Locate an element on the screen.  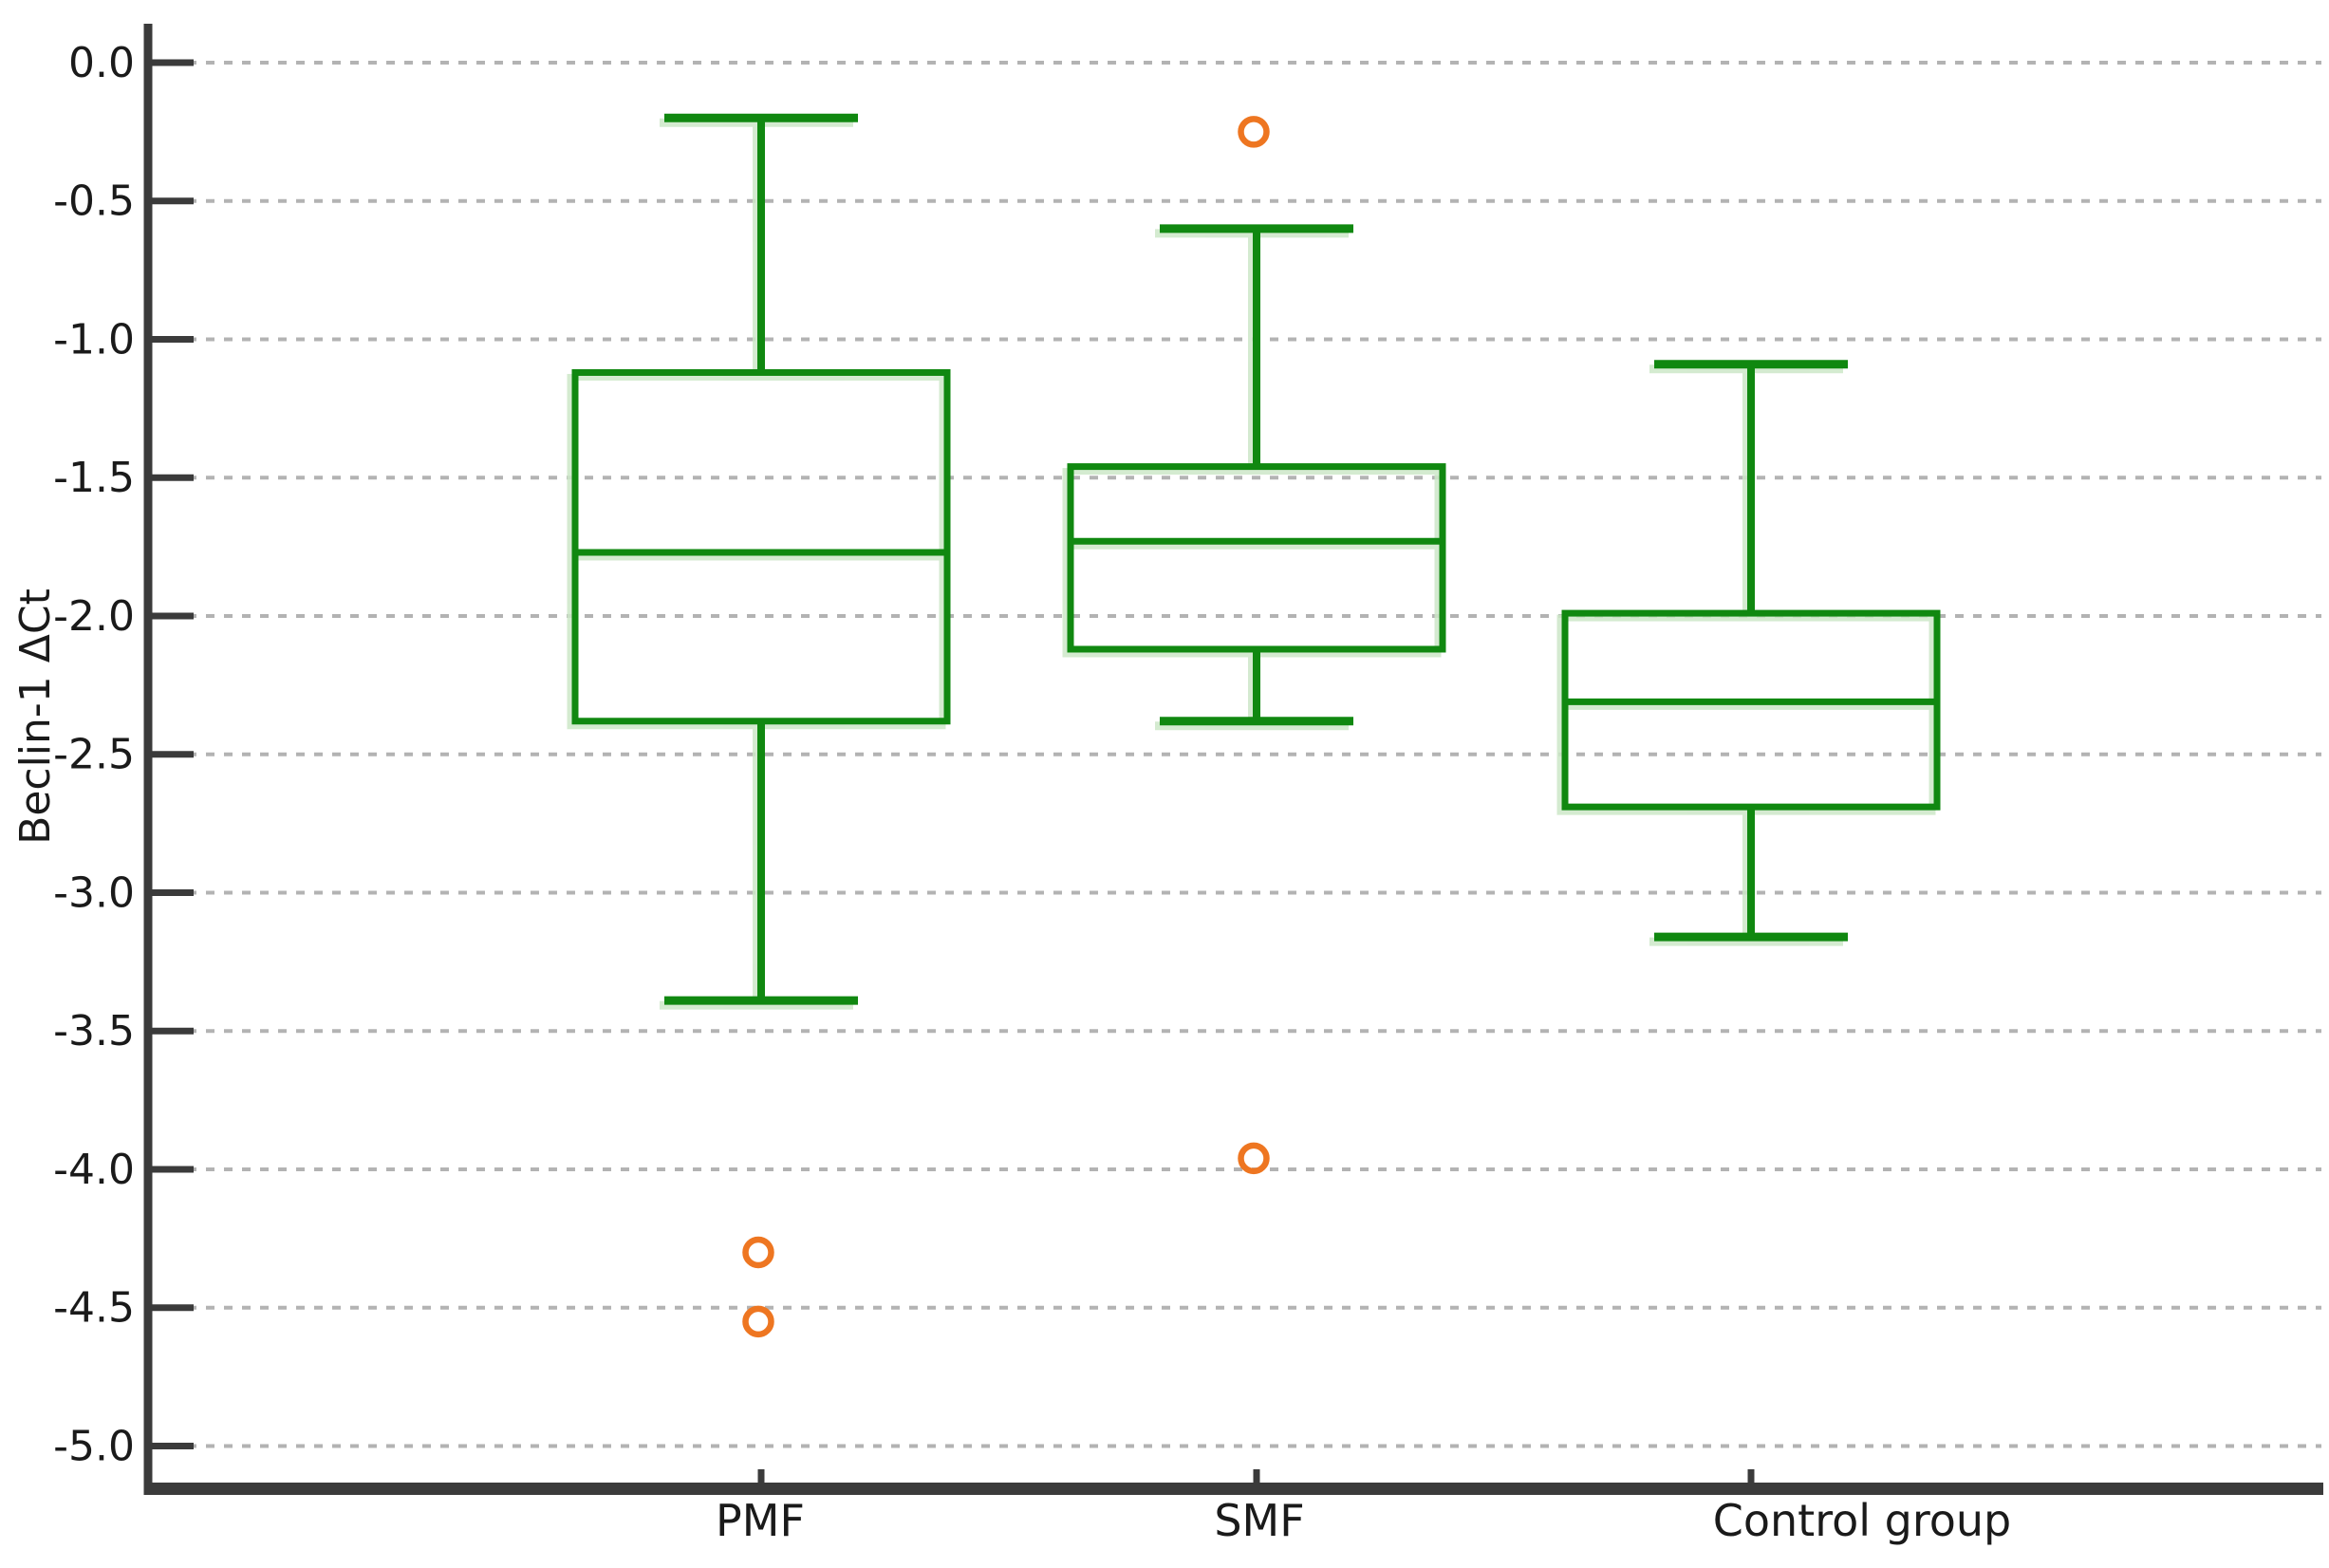
y-tick-label: -4.0 is located at coordinates (94, 1170).